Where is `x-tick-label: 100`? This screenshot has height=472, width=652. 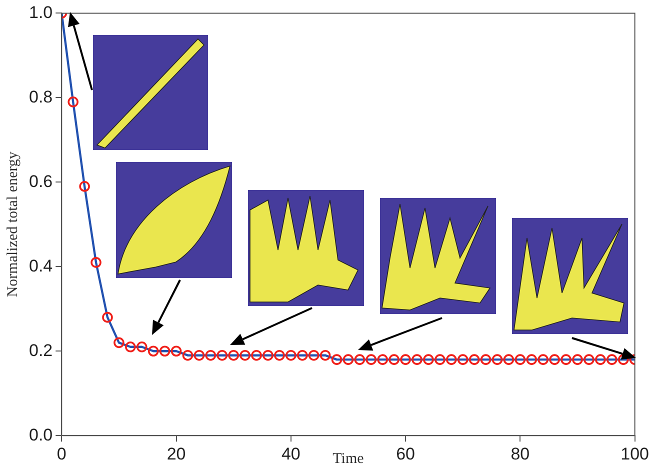
x-tick-label: 100 is located at coordinates (635, 454).